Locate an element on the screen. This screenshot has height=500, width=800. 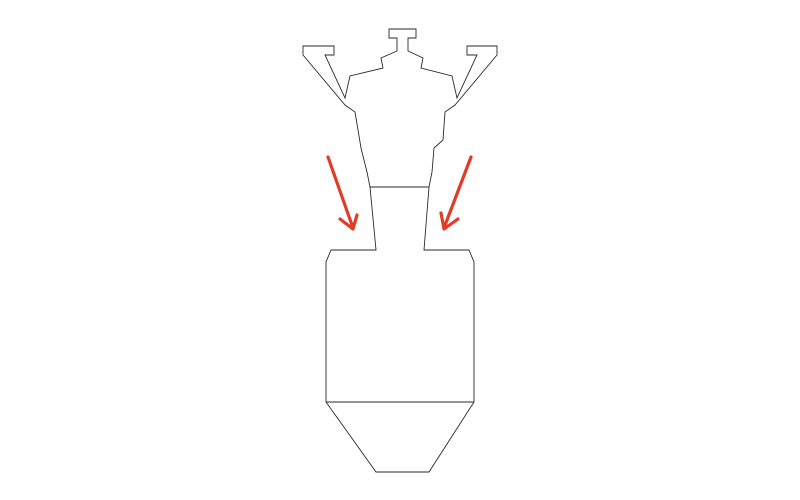
lower-container is located at coordinates (400, 329).